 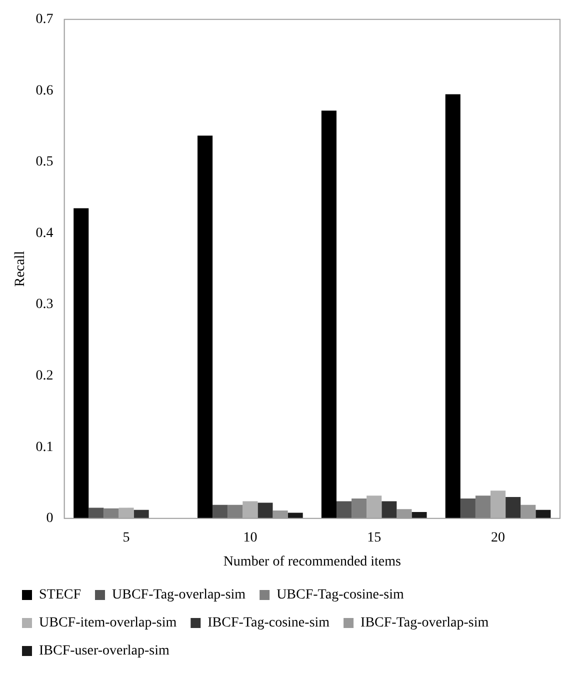 I want to click on legend-label: UBCF-Tag-cosine-sim, so click(x=340, y=595).